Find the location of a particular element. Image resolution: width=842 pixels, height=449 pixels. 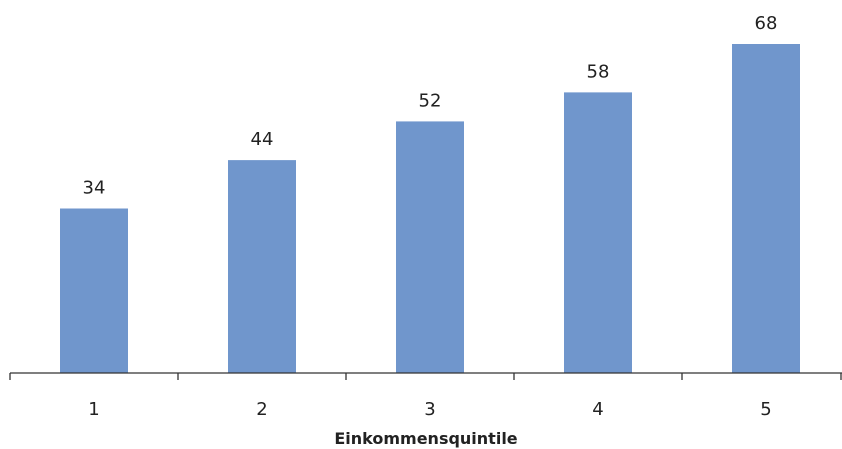

x-tick-label-5: 5 is located at coordinates (765, 409).